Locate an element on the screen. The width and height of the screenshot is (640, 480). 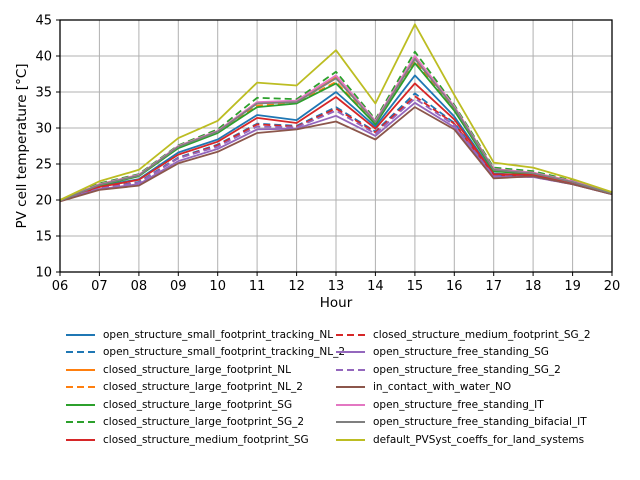
legend-label: closed_structure_large_footprint_SG_2 is located at coordinates (204, 422).